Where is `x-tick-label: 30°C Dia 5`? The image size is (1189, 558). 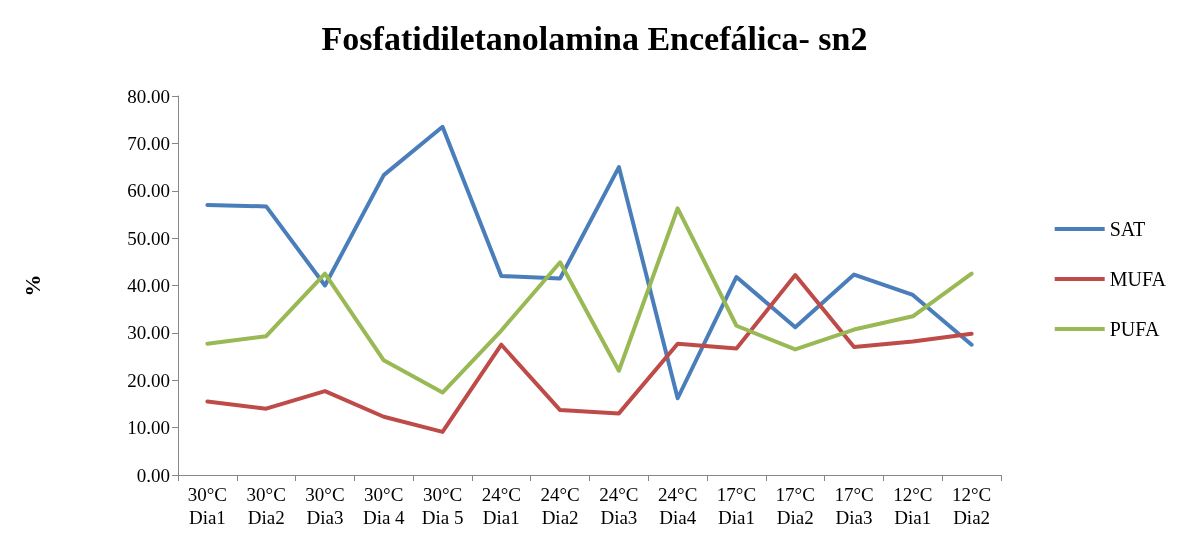 x-tick-label: 30°C Dia 5 is located at coordinates (442, 506).